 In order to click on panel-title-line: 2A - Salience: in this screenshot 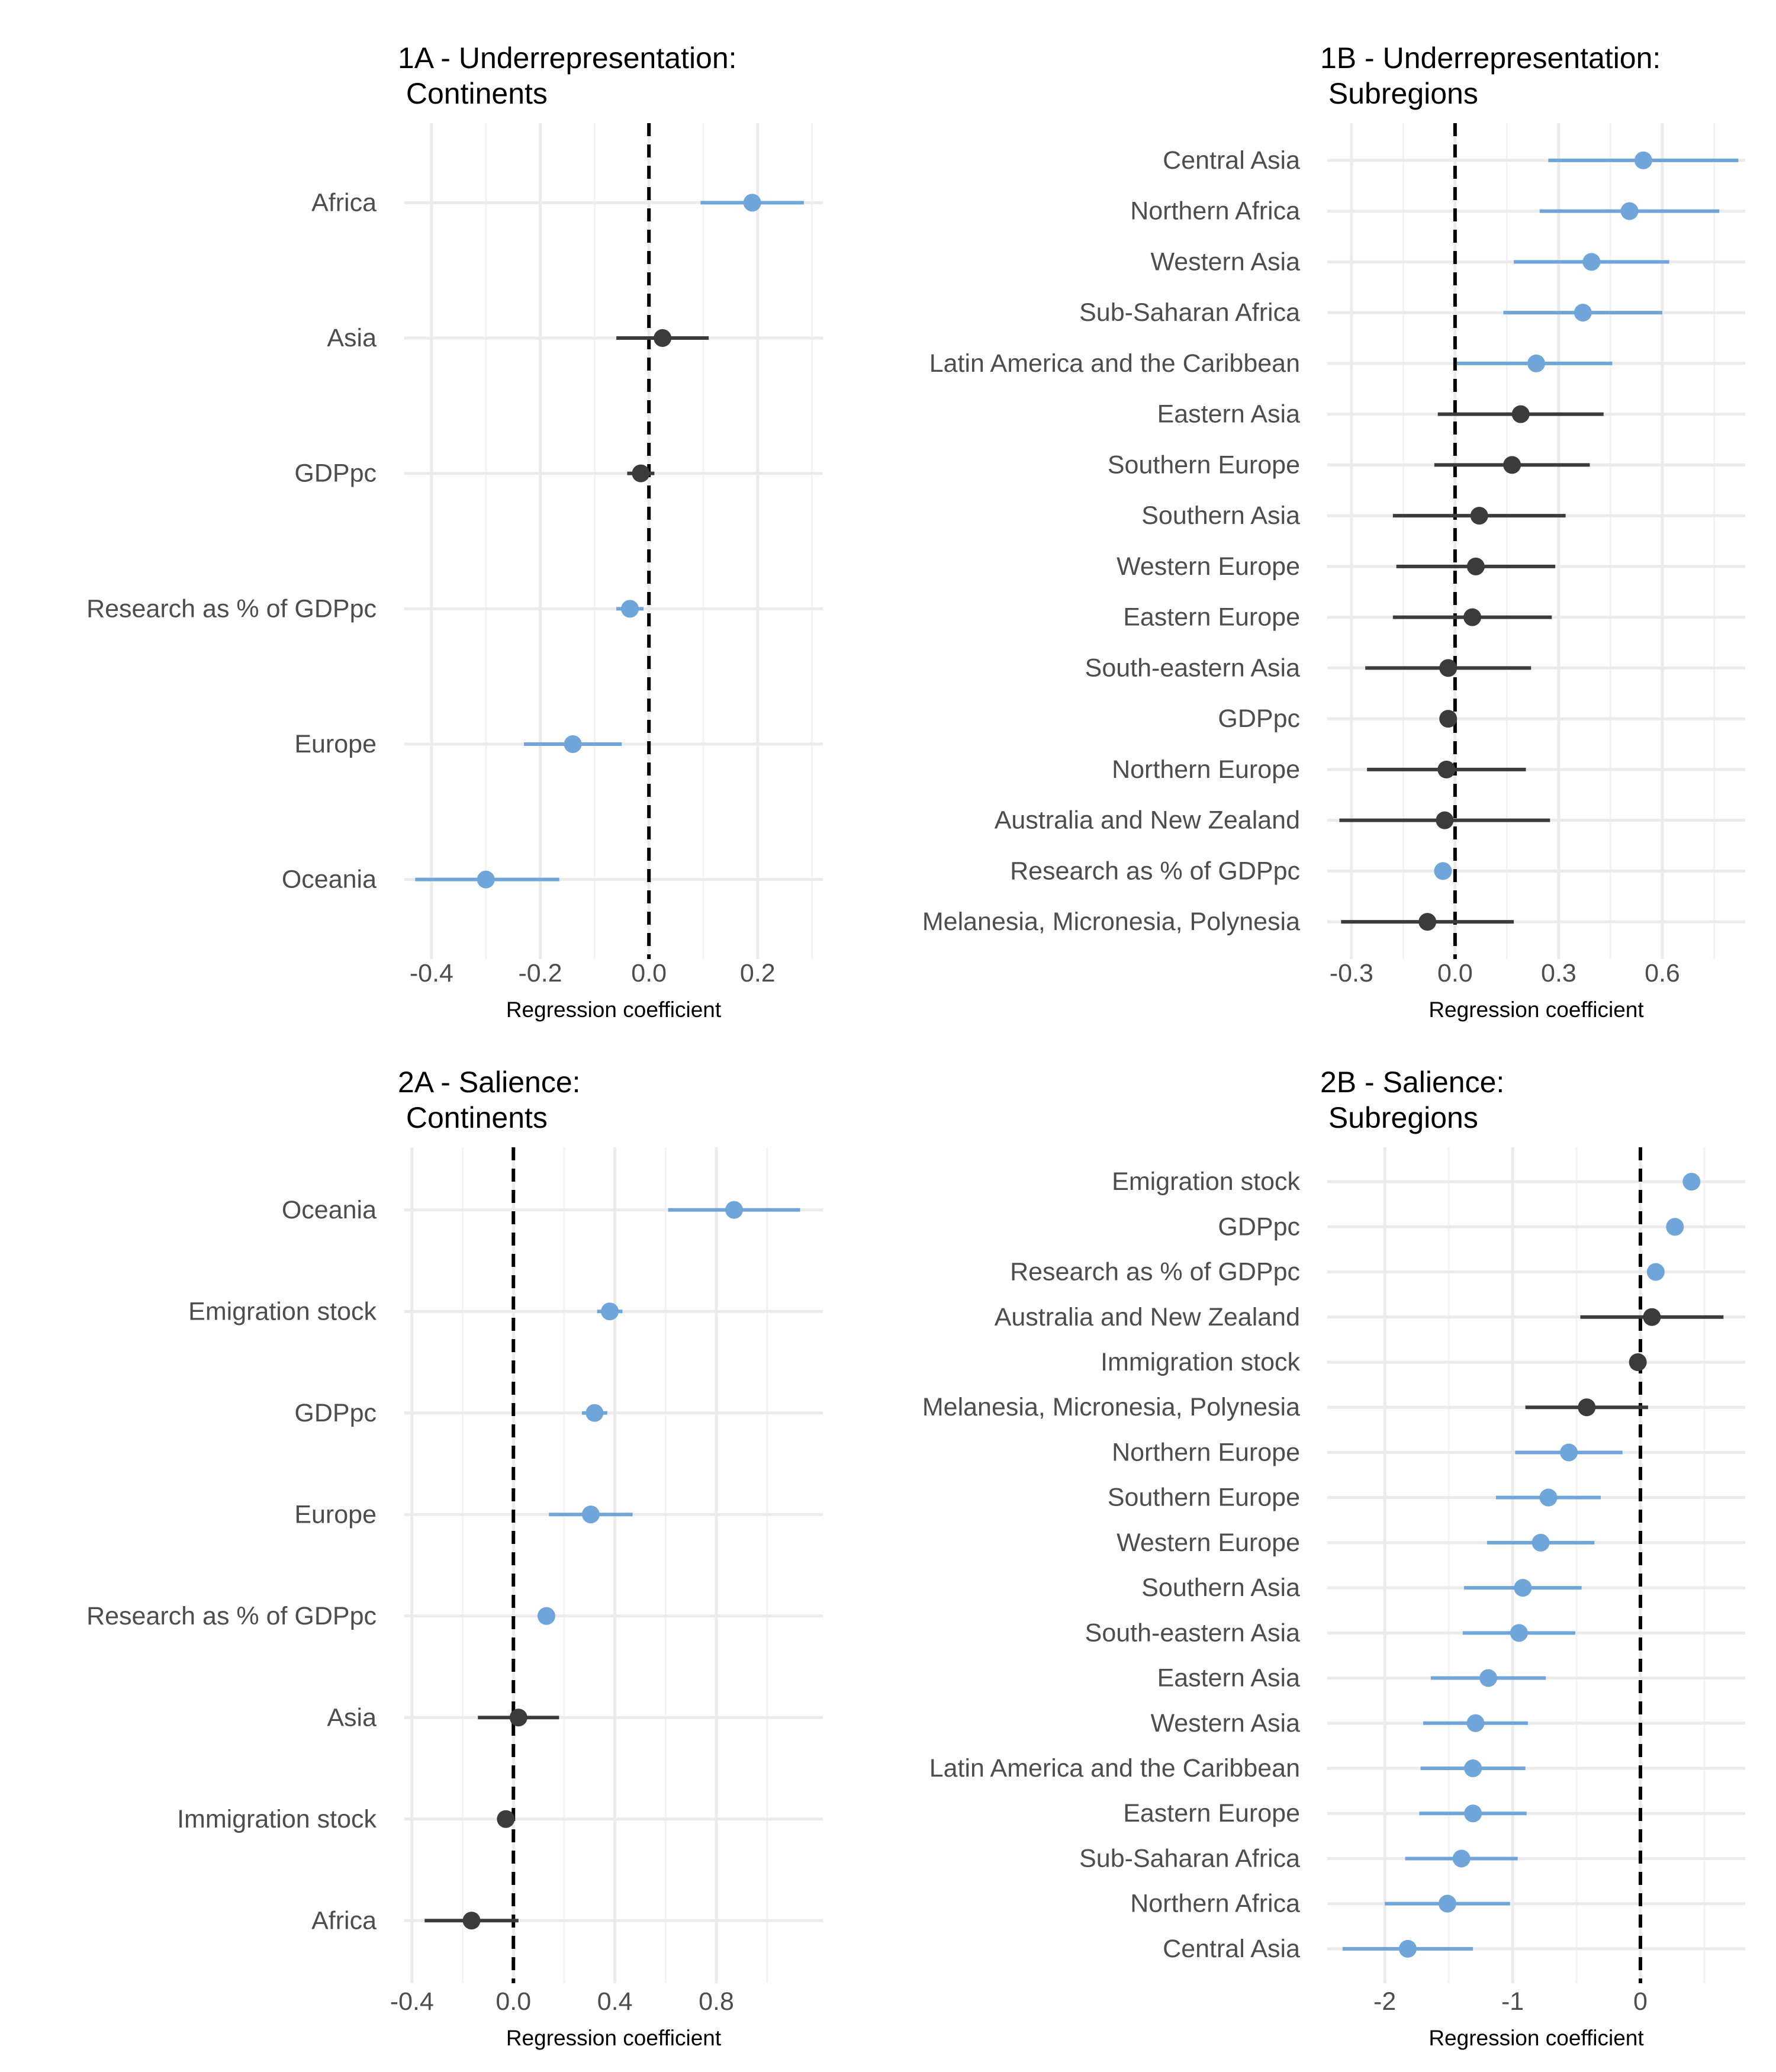, I will do `click(489, 1082)`.